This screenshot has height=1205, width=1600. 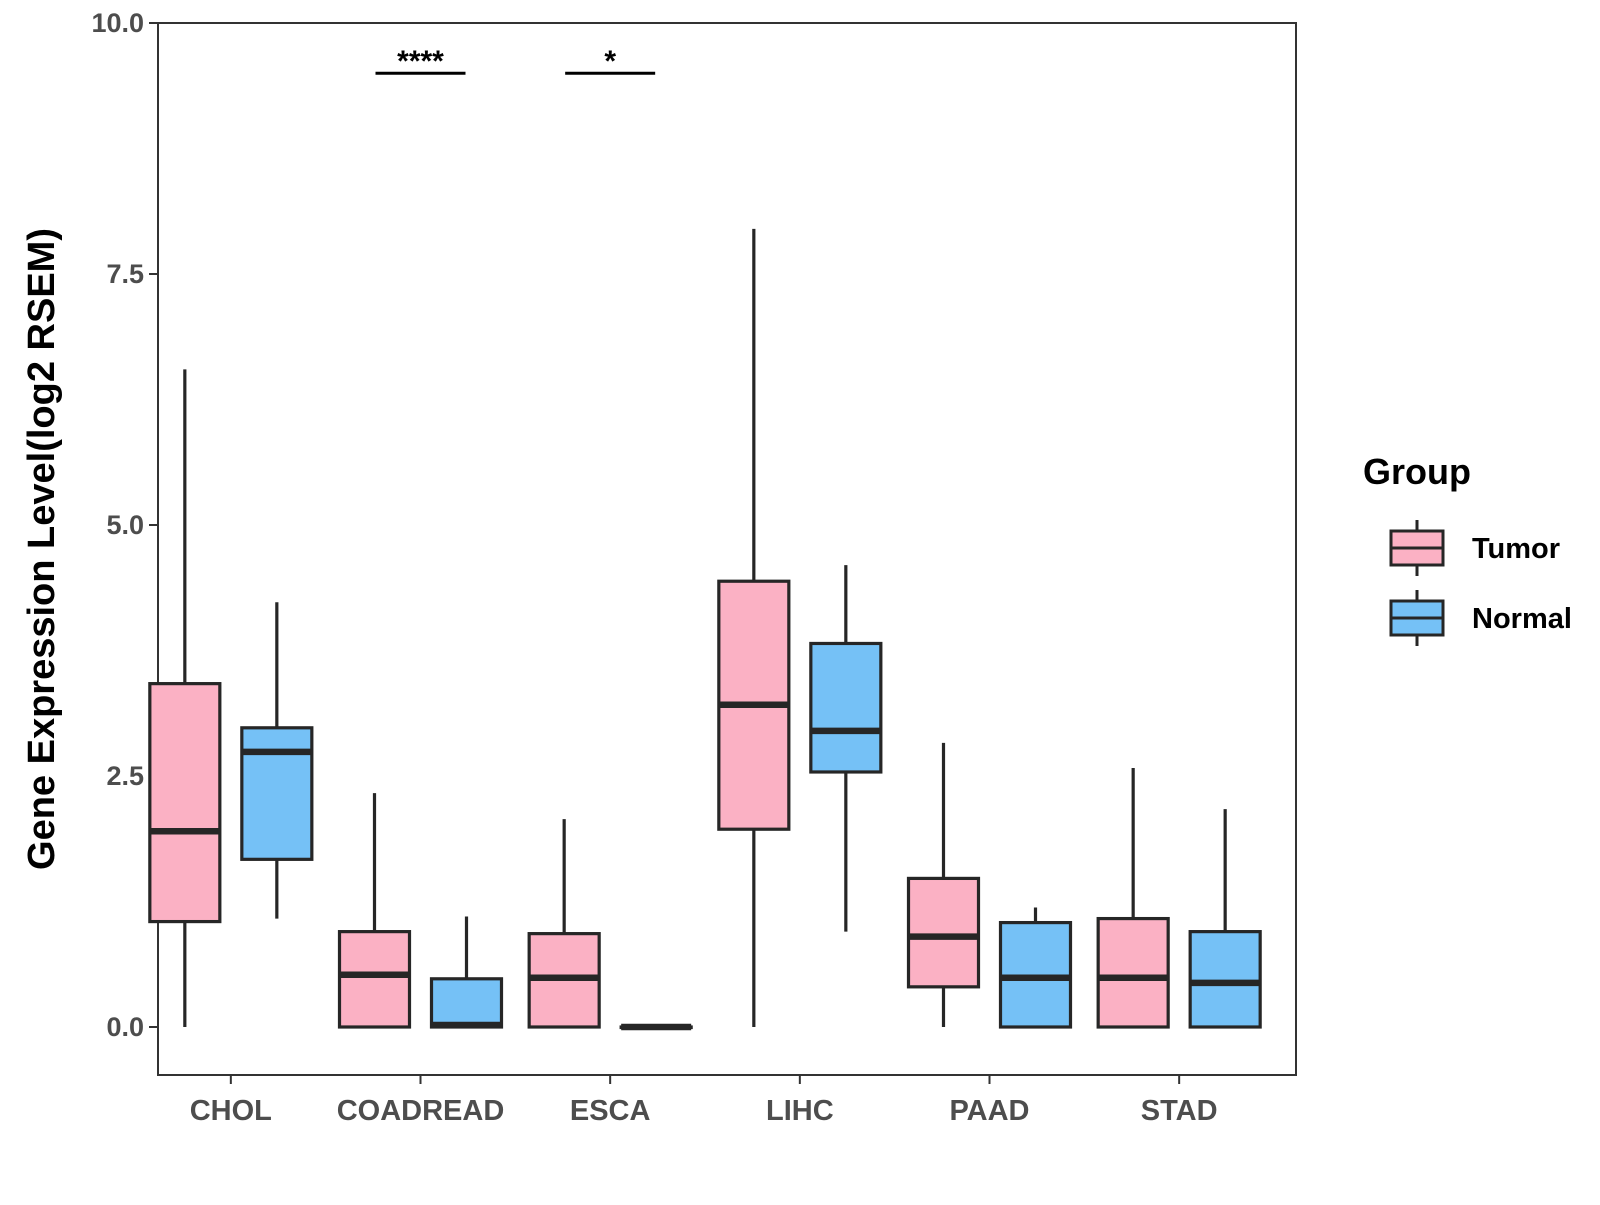 What do you see at coordinates (656, 1027) in the screenshot?
I see `box-normal-esca` at bounding box center [656, 1027].